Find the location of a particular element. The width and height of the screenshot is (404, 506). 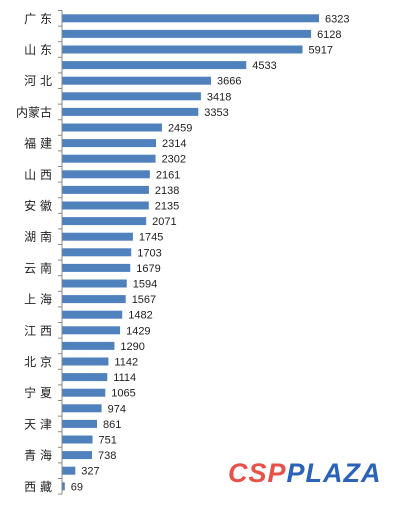

value-label: 2161 is located at coordinates (168, 175).